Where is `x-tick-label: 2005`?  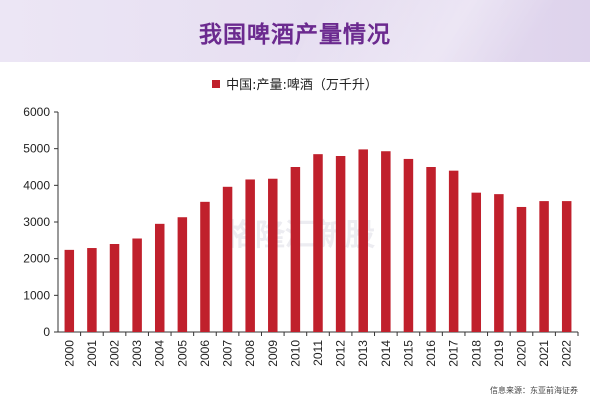
x-tick-label: 2005 is located at coordinates (182, 353).